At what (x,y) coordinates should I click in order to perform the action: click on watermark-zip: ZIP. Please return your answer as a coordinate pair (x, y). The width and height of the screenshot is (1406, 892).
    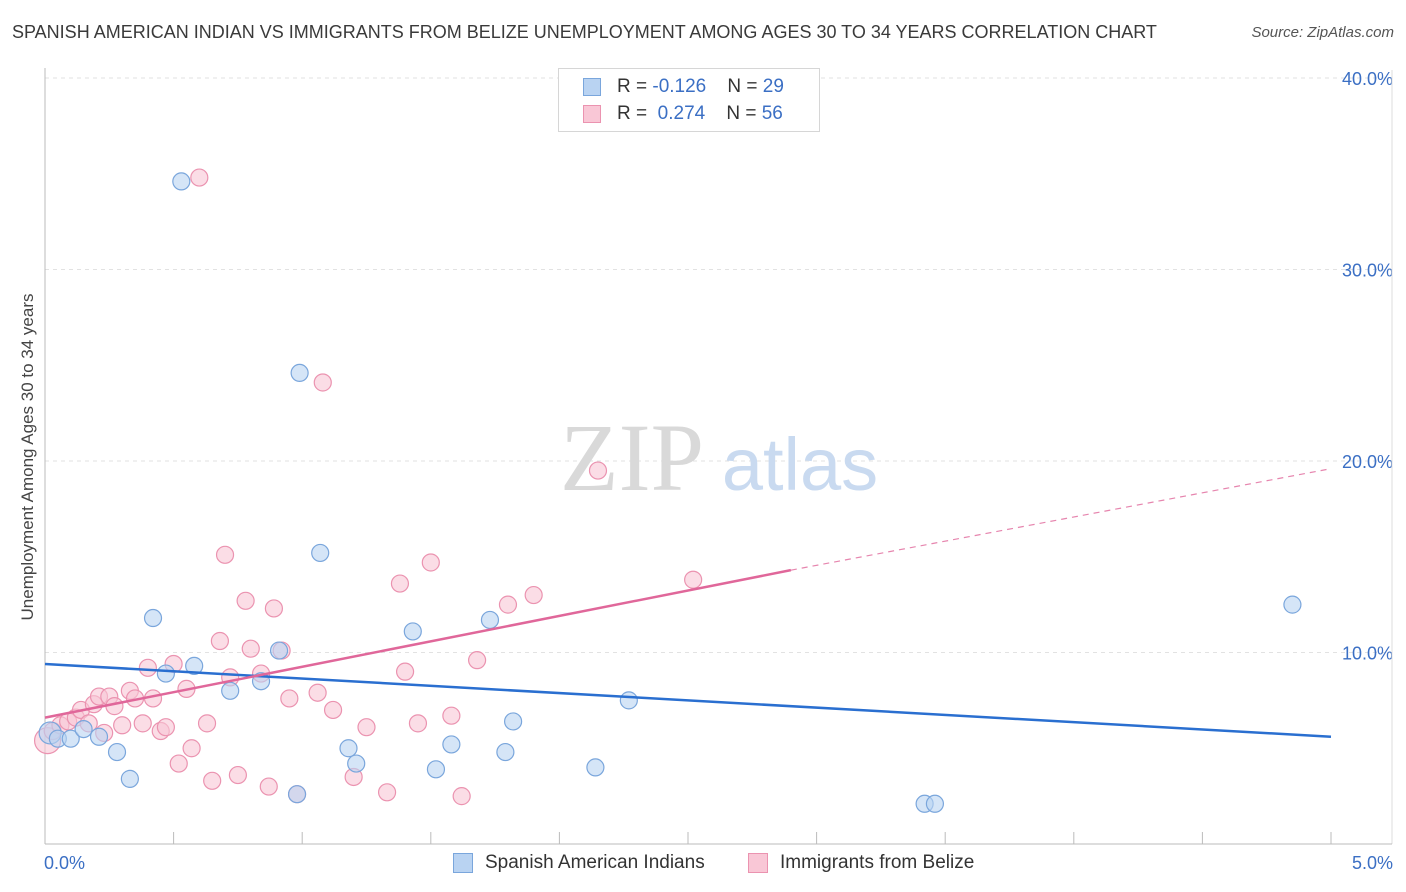
    Looking at the image, I should click on (632, 457).